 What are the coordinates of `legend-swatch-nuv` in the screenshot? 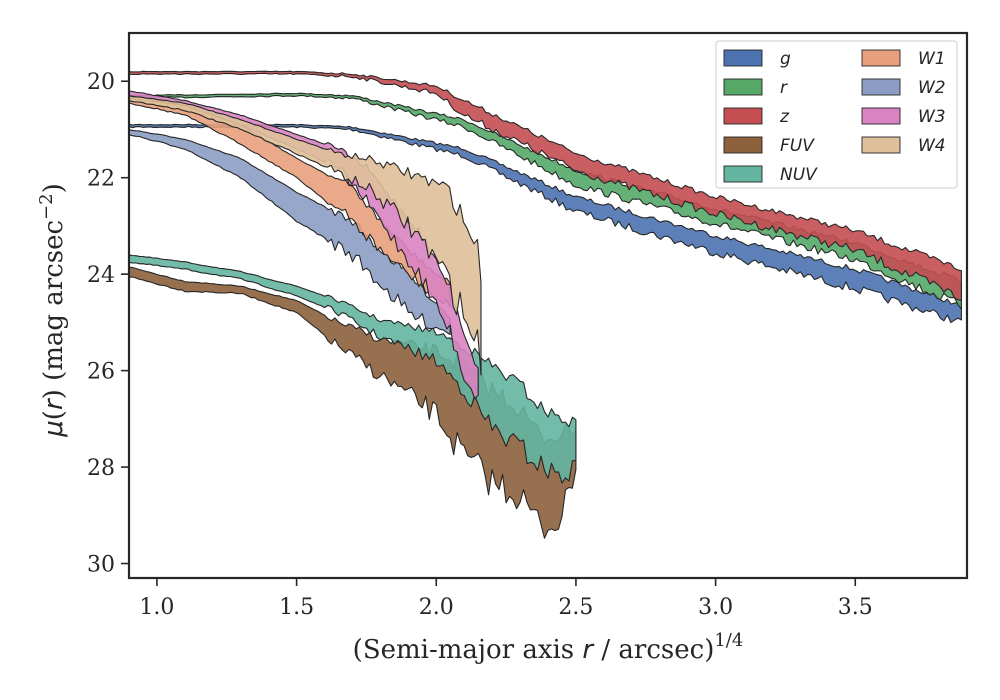 It's located at (743, 174).